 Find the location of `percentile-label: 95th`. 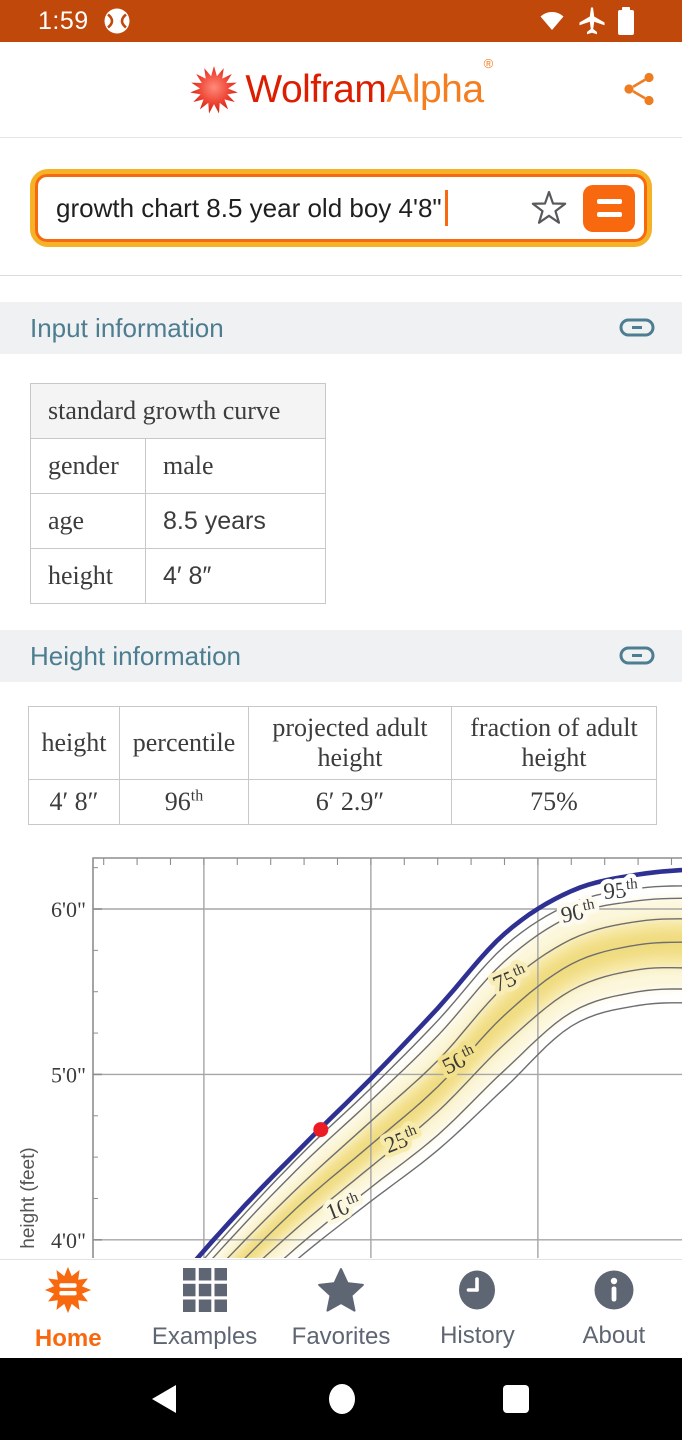

percentile-label: 95th is located at coordinates (620, 890).